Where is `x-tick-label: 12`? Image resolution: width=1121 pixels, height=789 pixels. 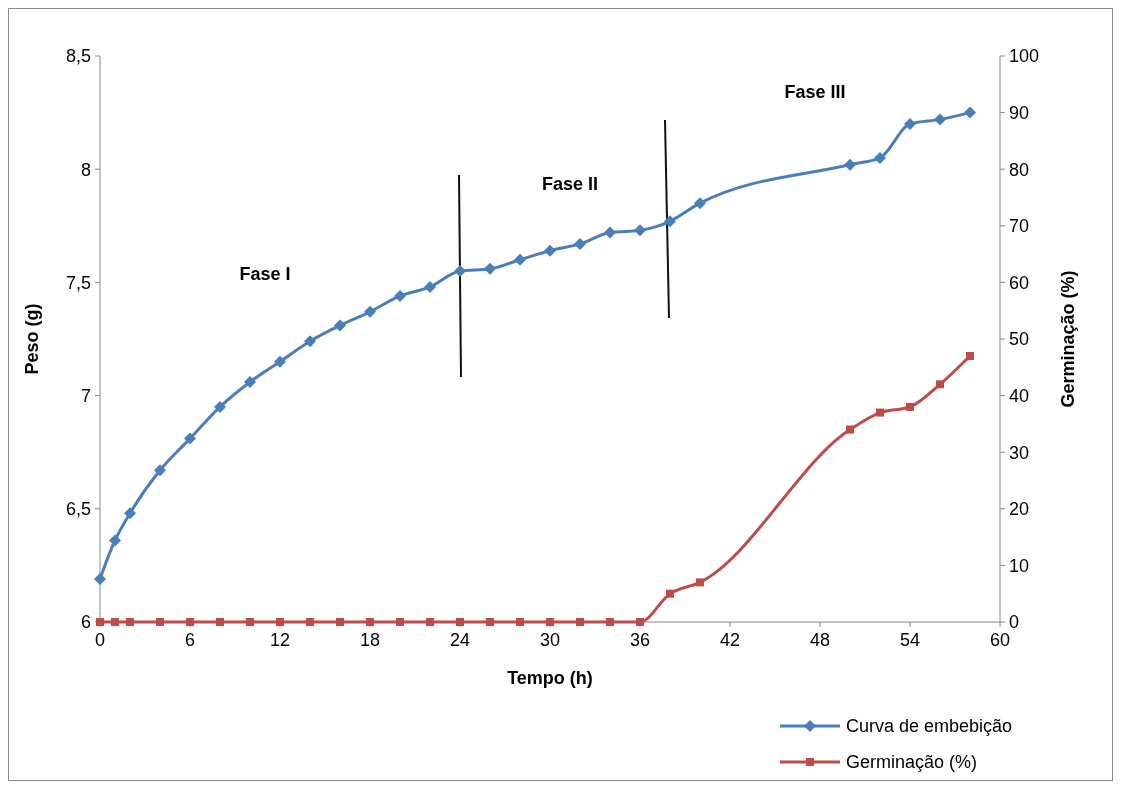 x-tick-label: 12 is located at coordinates (280, 640).